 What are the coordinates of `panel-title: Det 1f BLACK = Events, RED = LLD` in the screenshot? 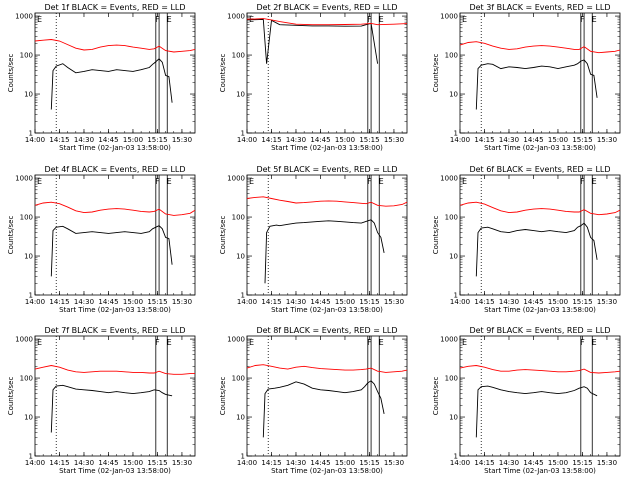 It's located at (114, 7).